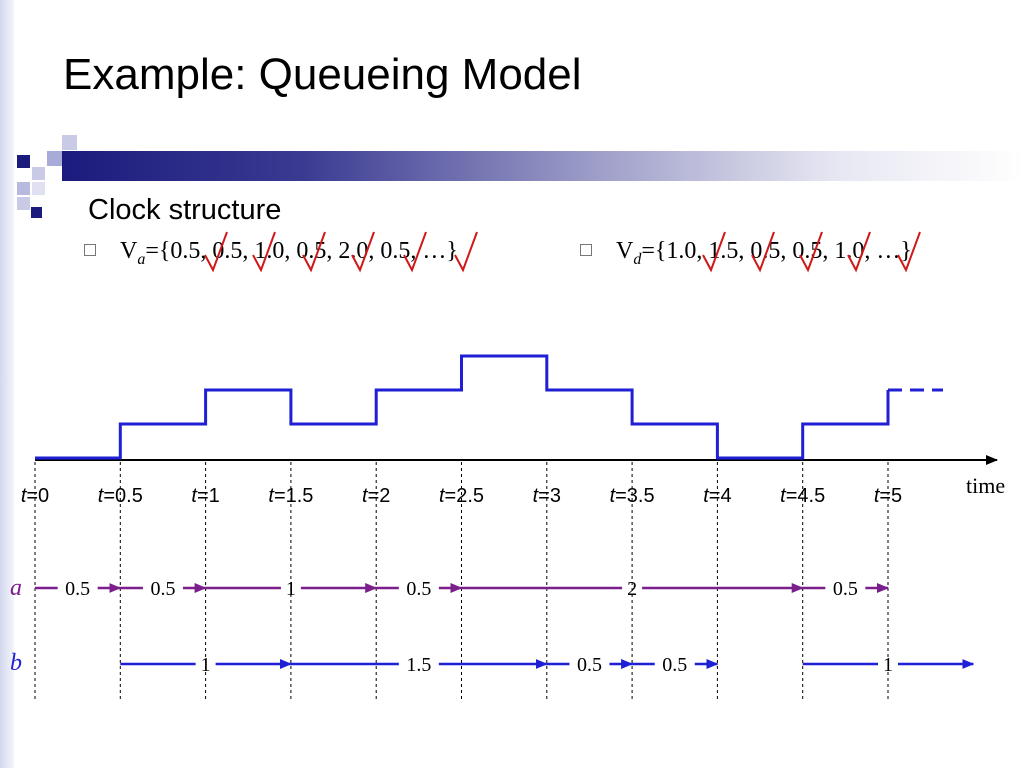 Image resolution: width=1024 pixels, height=768 pixels. What do you see at coordinates (35, 496) in the screenshot?
I see `time-tick-label: t=0` at bounding box center [35, 496].